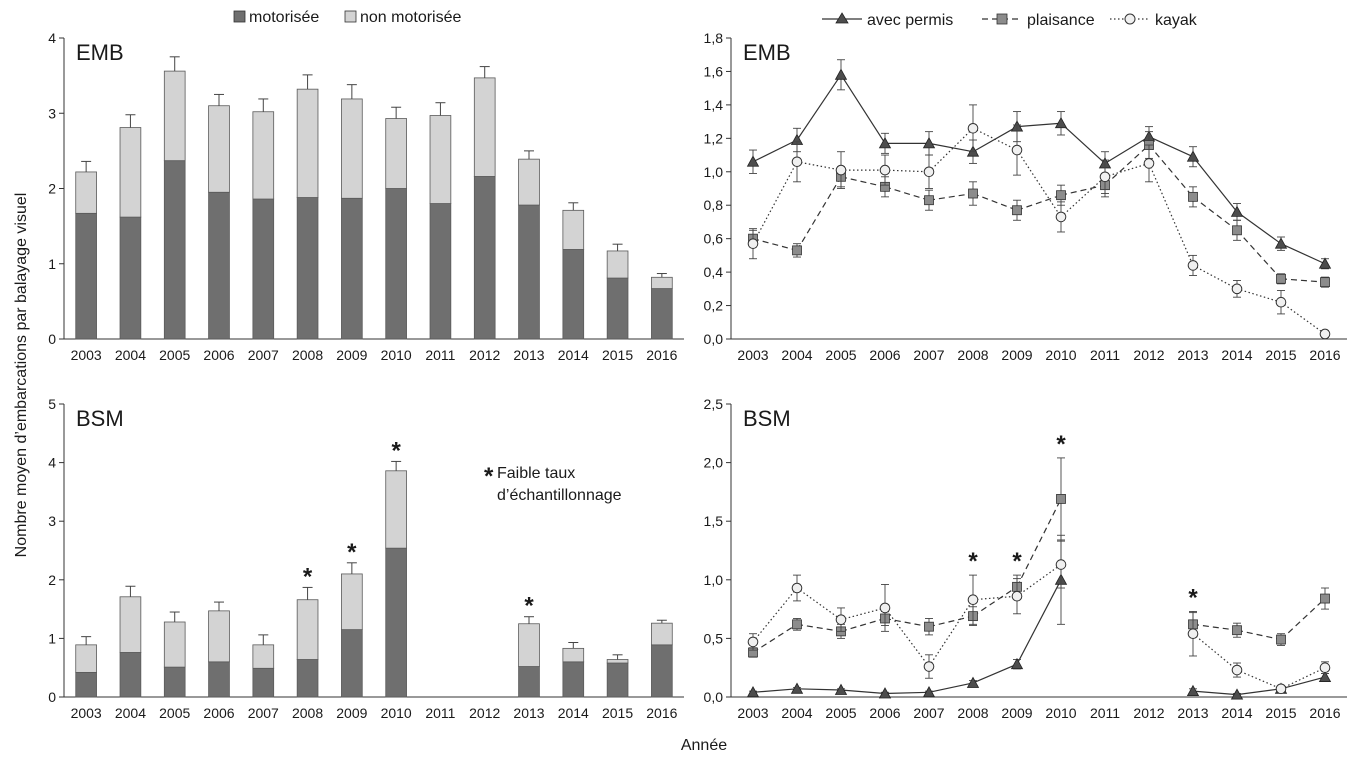  What do you see at coordinates (307, 630) in the screenshot?
I see `bar-non-motorisee-2008` at bounding box center [307, 630].